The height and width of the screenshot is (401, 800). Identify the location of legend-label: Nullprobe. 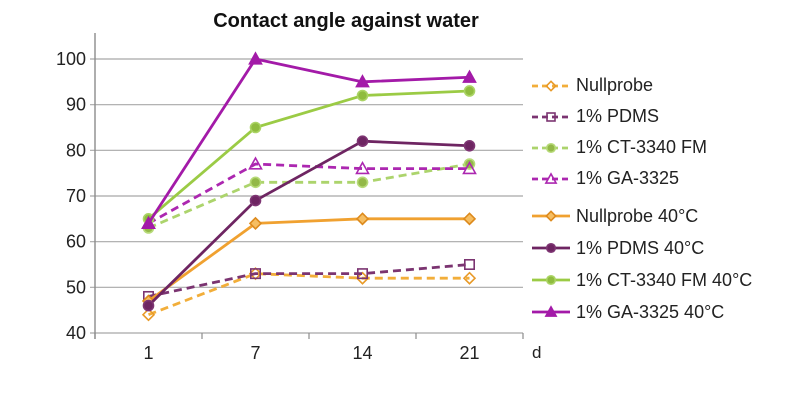
(615, 85).